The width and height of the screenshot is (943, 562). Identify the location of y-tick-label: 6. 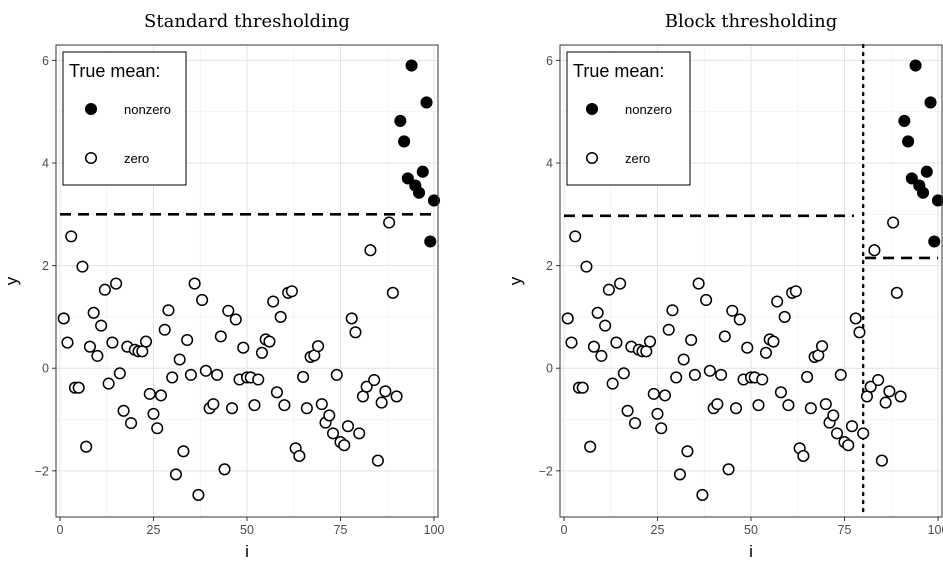
(45, 61).